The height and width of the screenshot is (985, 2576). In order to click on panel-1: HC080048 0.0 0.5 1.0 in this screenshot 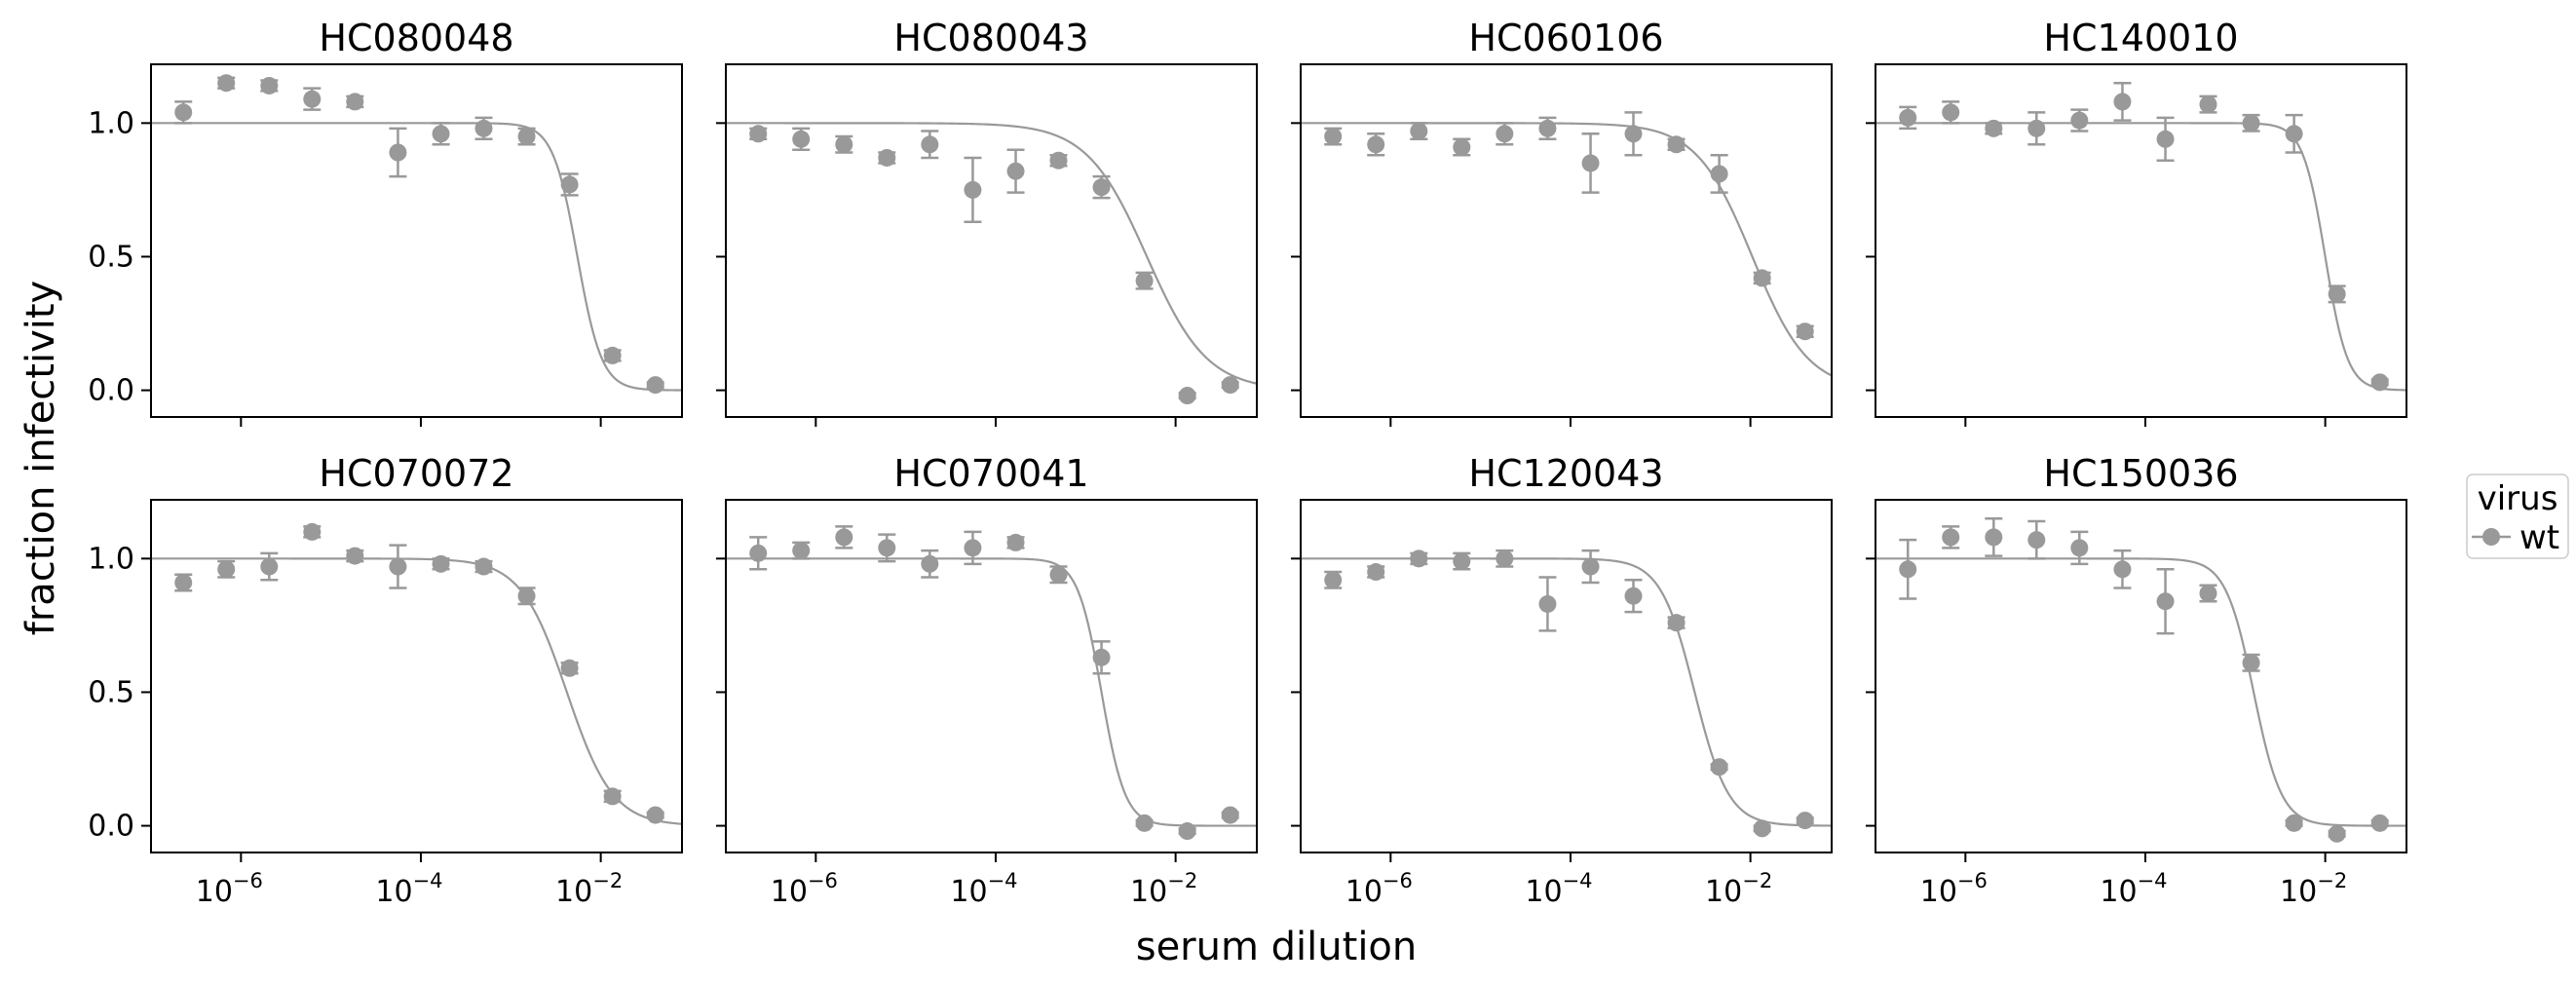, I will do `click(385, 222)`.